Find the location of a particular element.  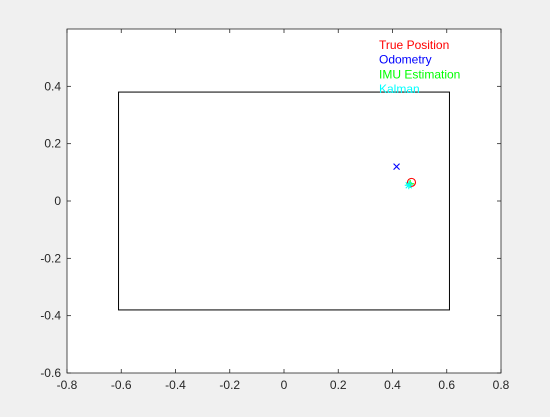

x-tick-label: -0.6 is located at coordinates (121, 385).